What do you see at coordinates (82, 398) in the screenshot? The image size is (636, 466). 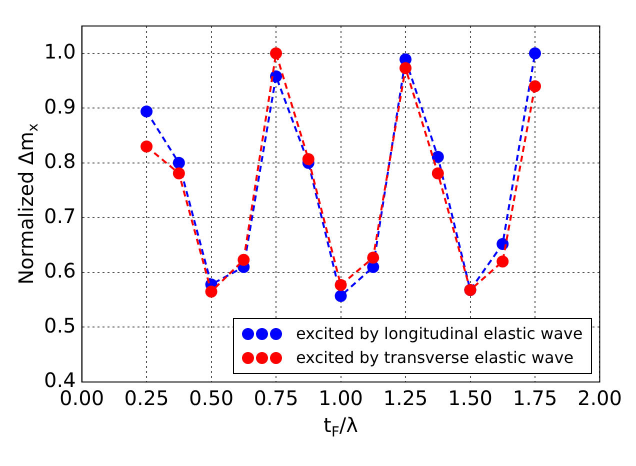 I see `x-tick-label: 0.00` at bounding box center [82, 398].